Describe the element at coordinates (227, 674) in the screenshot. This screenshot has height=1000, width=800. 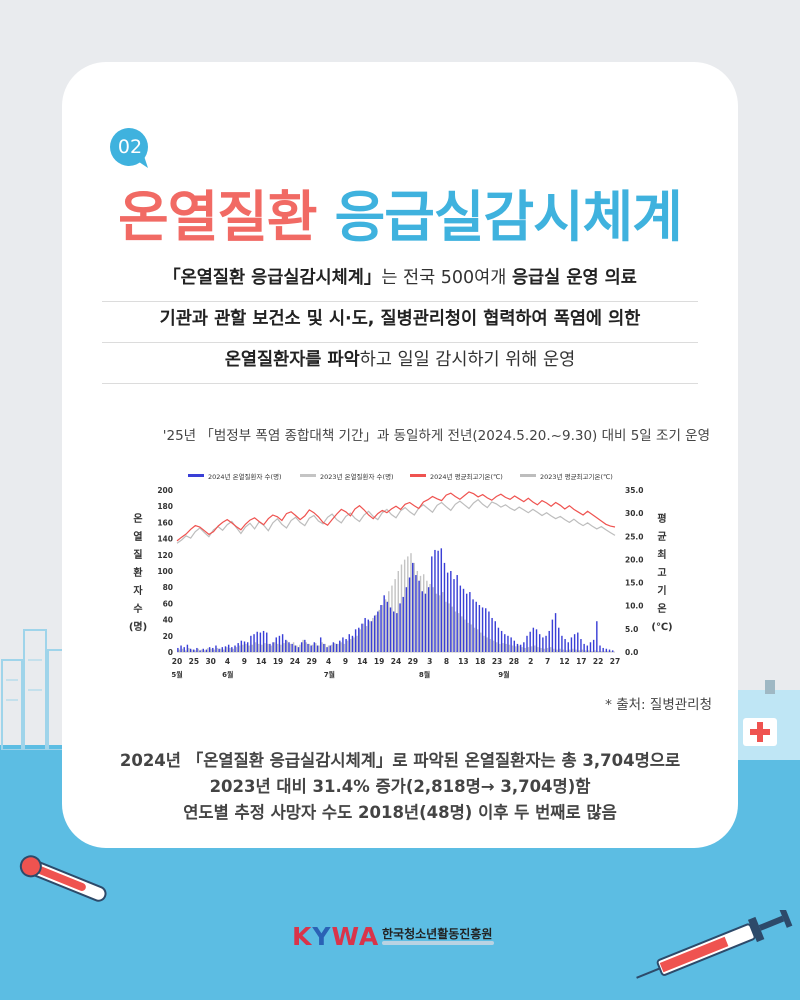
I see `x-month-label: 6월` at that location.